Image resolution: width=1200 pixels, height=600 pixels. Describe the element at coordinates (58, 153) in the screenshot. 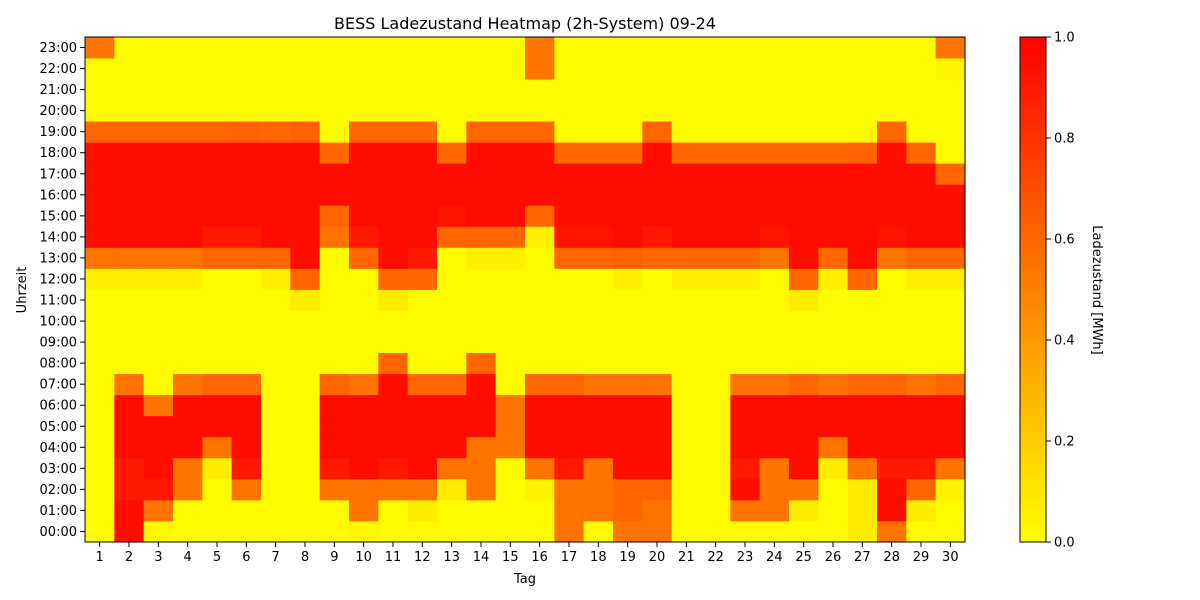

I see `y-tick-label: 18:00` at that location.